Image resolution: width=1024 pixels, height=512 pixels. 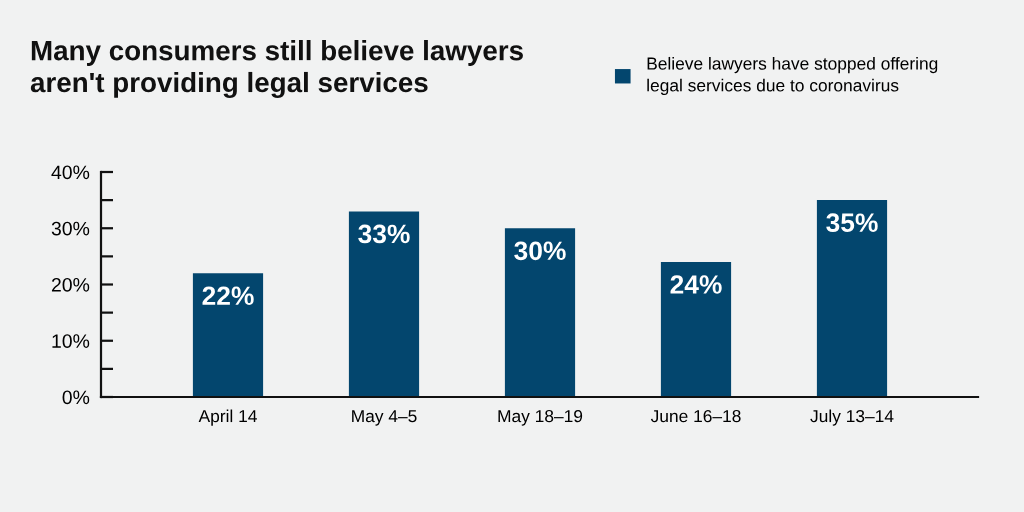 What do you see at coordinates (852, 417) in the screenshot?
I see `x-tick-label: July 13–14` at bounding box center [852, 417].